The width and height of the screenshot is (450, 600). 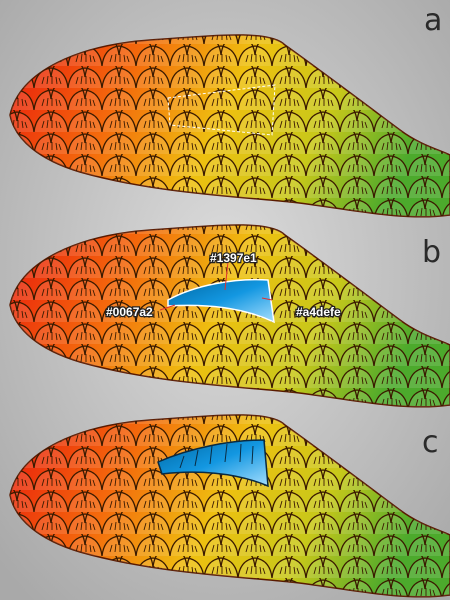 What do you see at coordinates (430, 442) in the screenshot?
I see `panel-label: c` at bounding box center [430, 442].